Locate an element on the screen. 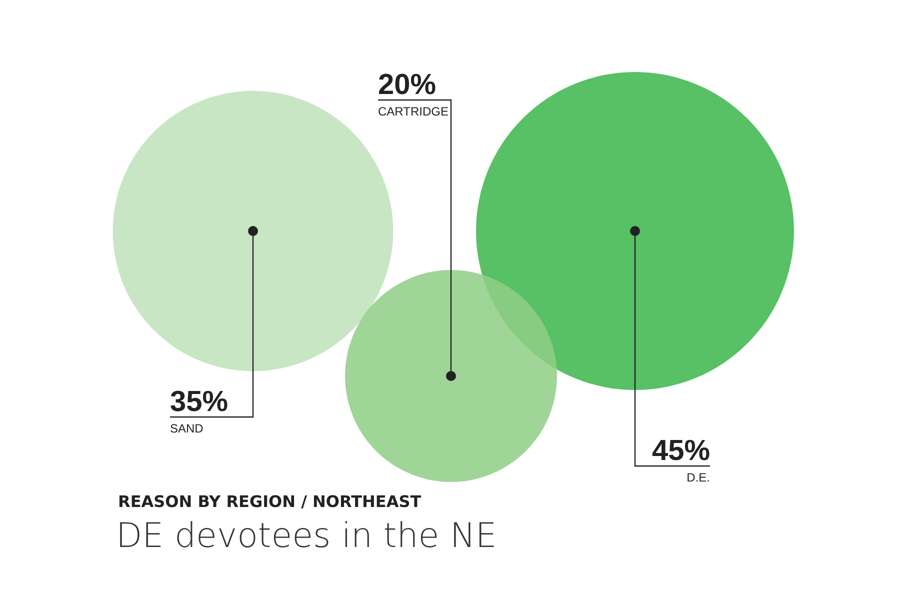 The height and width of the screenshot is (600, 900). category-label: SAND is located at coordinates (187, 428).